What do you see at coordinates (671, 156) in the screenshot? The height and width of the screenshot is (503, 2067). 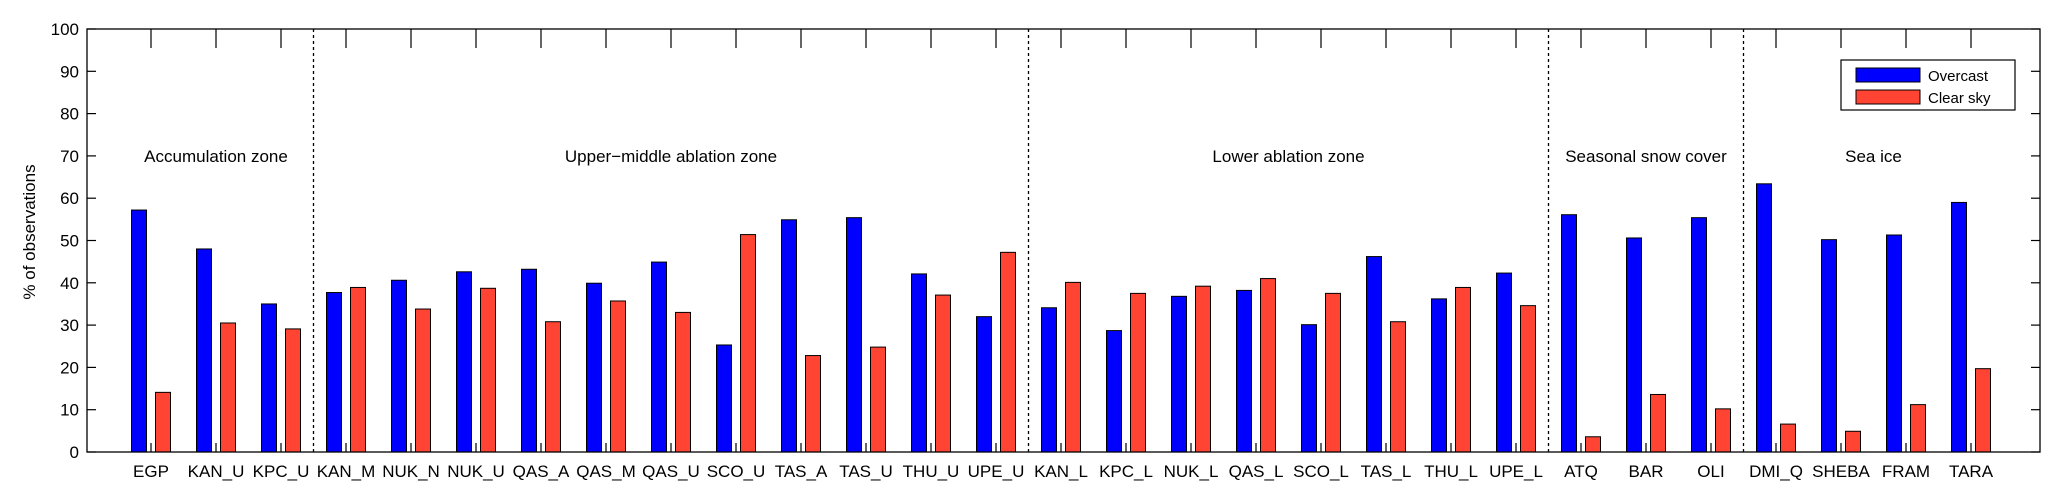 I see `zone-label: Upper−middle ablation zone` at bounding box center [671, 156].